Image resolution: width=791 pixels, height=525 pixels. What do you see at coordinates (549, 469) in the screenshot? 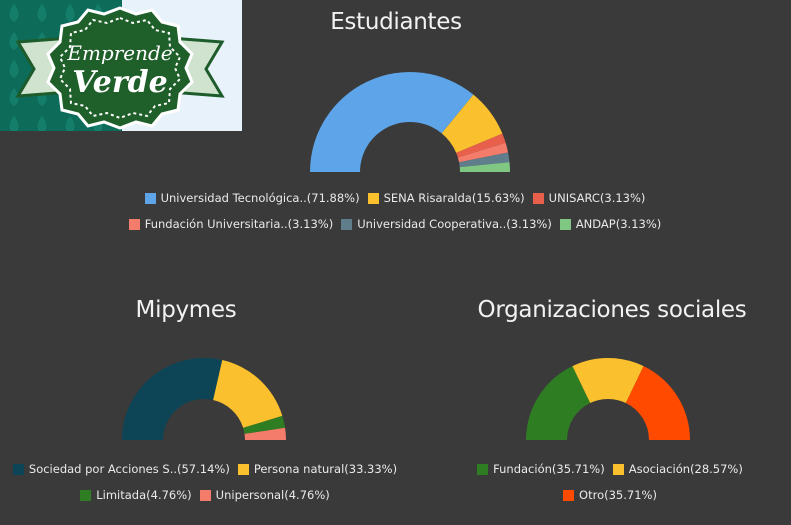
I see `organizaciones-legend-label-0: Fundación(35.71%)` at bounding box center [549, 469].